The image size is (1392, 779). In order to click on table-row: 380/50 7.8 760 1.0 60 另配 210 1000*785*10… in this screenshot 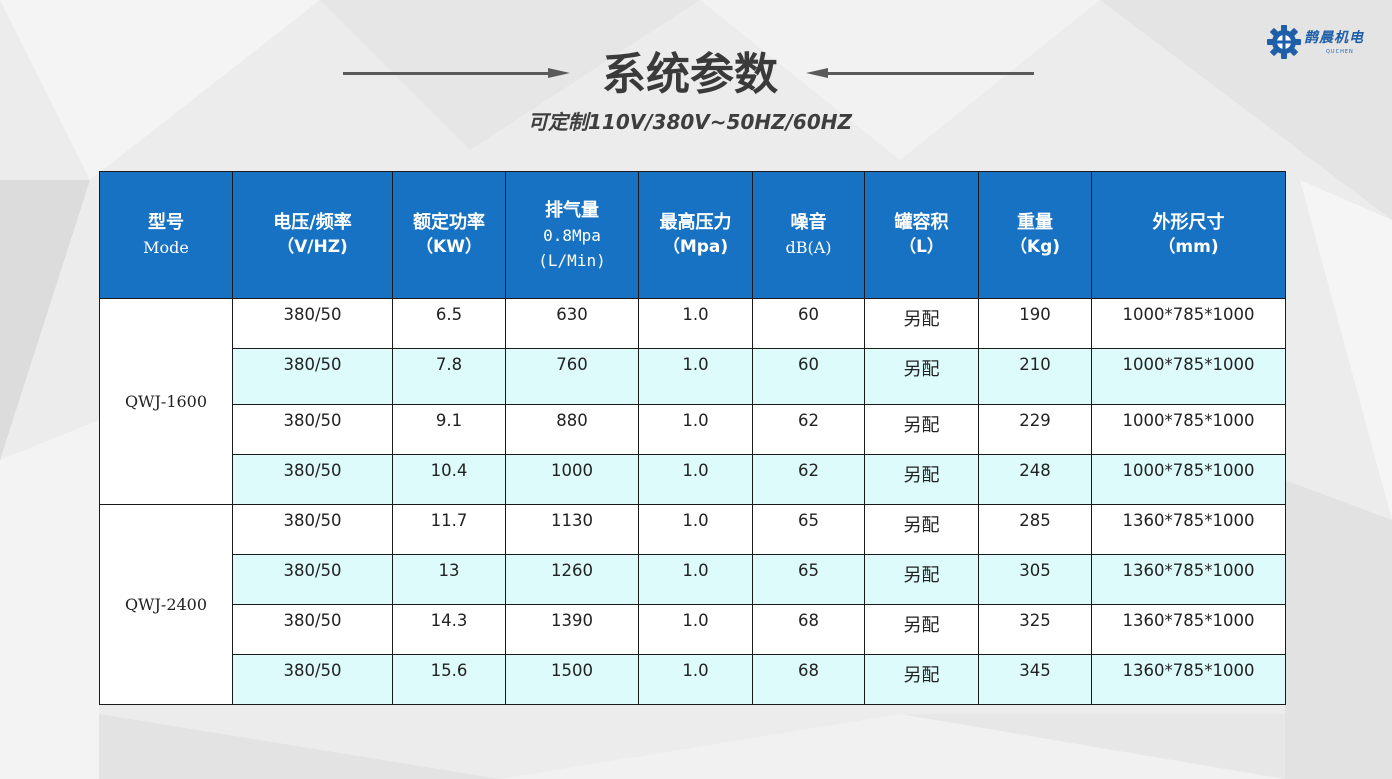, I will do `click(693, 376)`.